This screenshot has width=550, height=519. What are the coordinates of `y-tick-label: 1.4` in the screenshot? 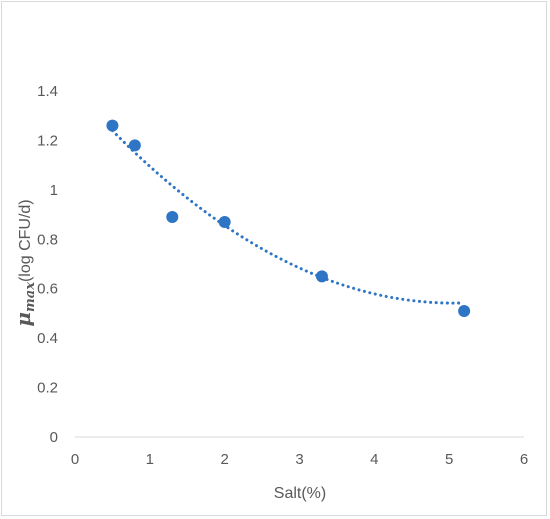 It's located at (47, 91).